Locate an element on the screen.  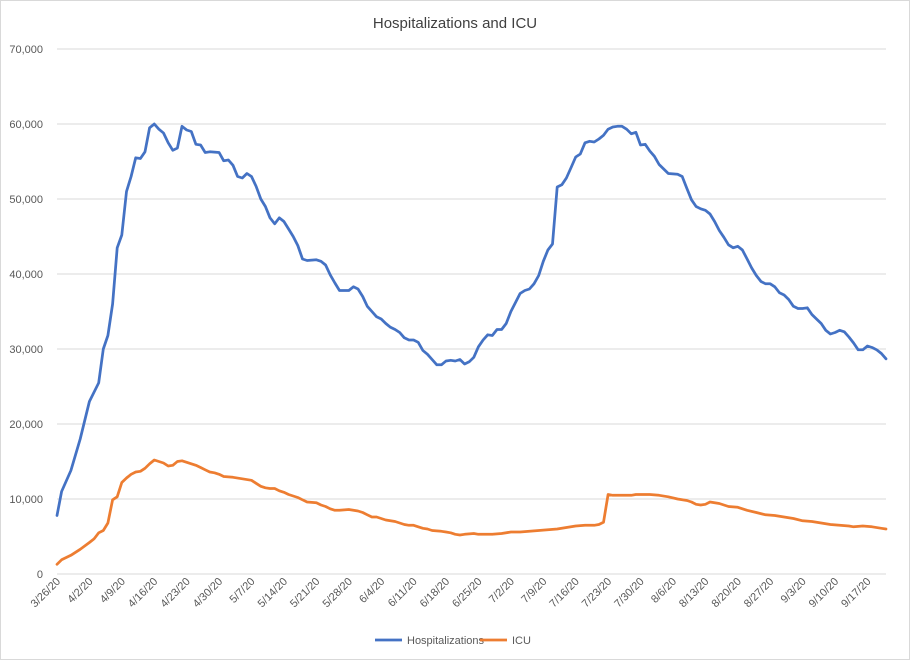
x-tick-label: 7/23/20 is located at coordinates (597, 593).